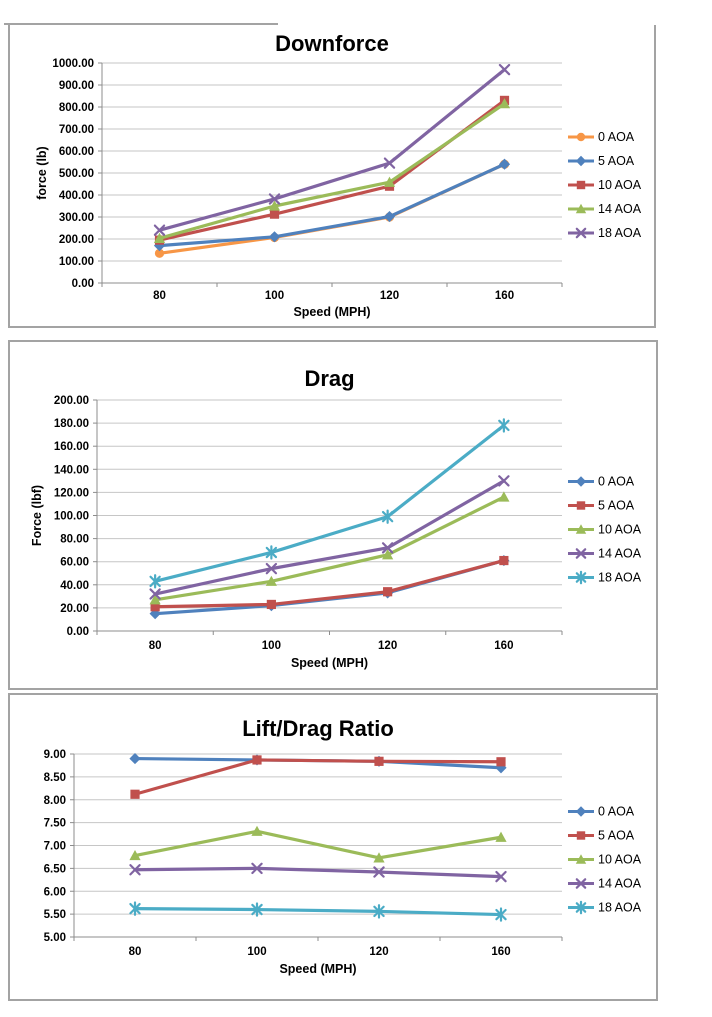  Describe the element at coordinates (42, 172) in the screenshot. I see `y-axis-title: force (lb)` at that location.